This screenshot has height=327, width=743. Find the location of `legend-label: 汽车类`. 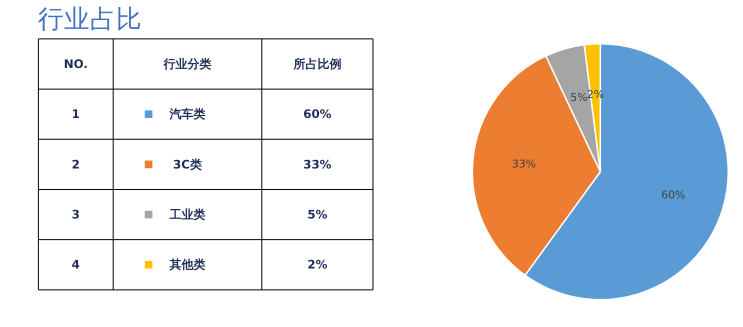

legend-label: 汽车类 is located at coordinates (187, 114).